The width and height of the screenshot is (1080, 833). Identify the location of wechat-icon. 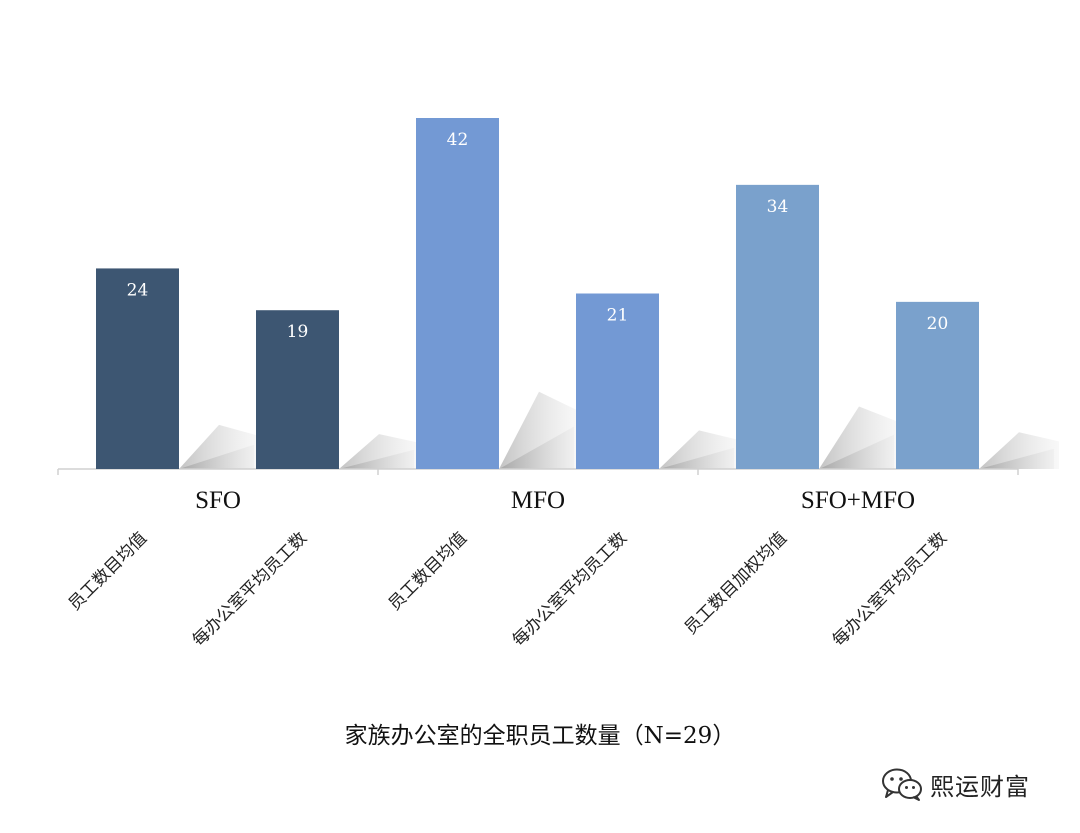
(902, 784).